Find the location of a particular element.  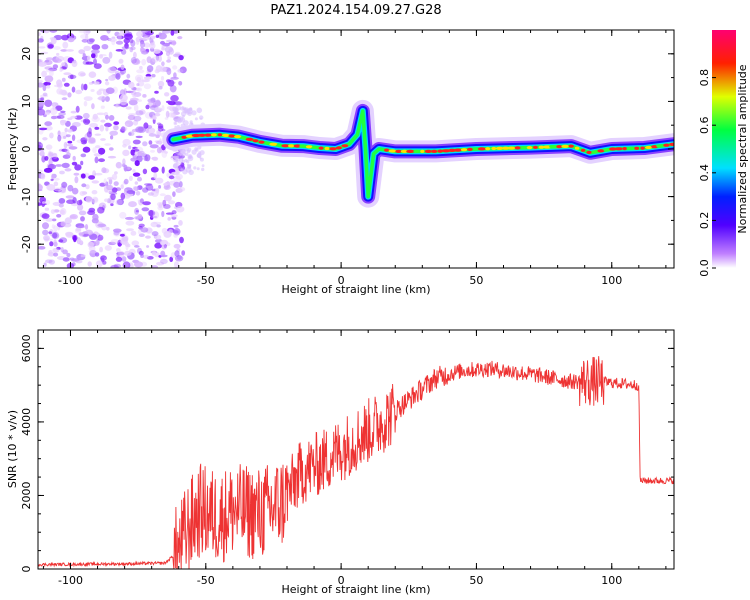

colorbar-tick-label: 0.8 is located at coordinates (704, 78).